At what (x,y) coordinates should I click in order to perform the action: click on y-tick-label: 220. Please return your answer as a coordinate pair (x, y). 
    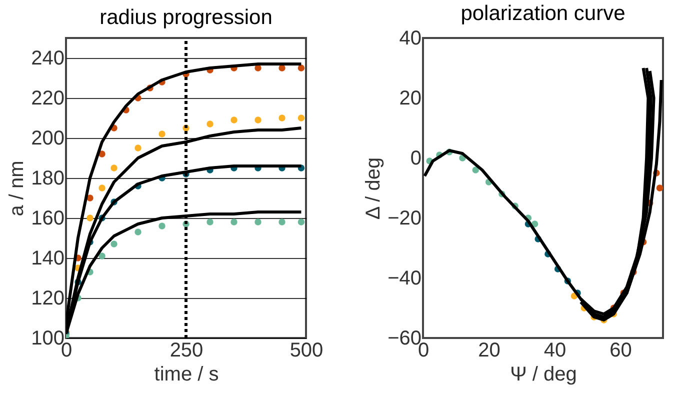
    Looking at the image, I should click on (47, 99).